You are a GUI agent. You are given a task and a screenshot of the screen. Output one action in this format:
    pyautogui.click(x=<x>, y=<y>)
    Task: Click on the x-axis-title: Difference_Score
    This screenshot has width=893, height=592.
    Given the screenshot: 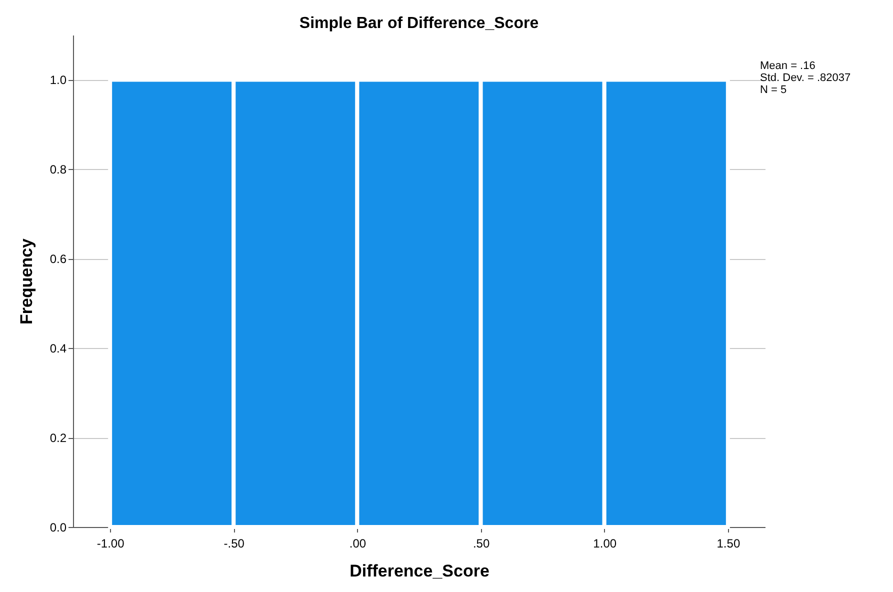 What is the action you would take?
    pyautogui.click(x=420, y=571)
    